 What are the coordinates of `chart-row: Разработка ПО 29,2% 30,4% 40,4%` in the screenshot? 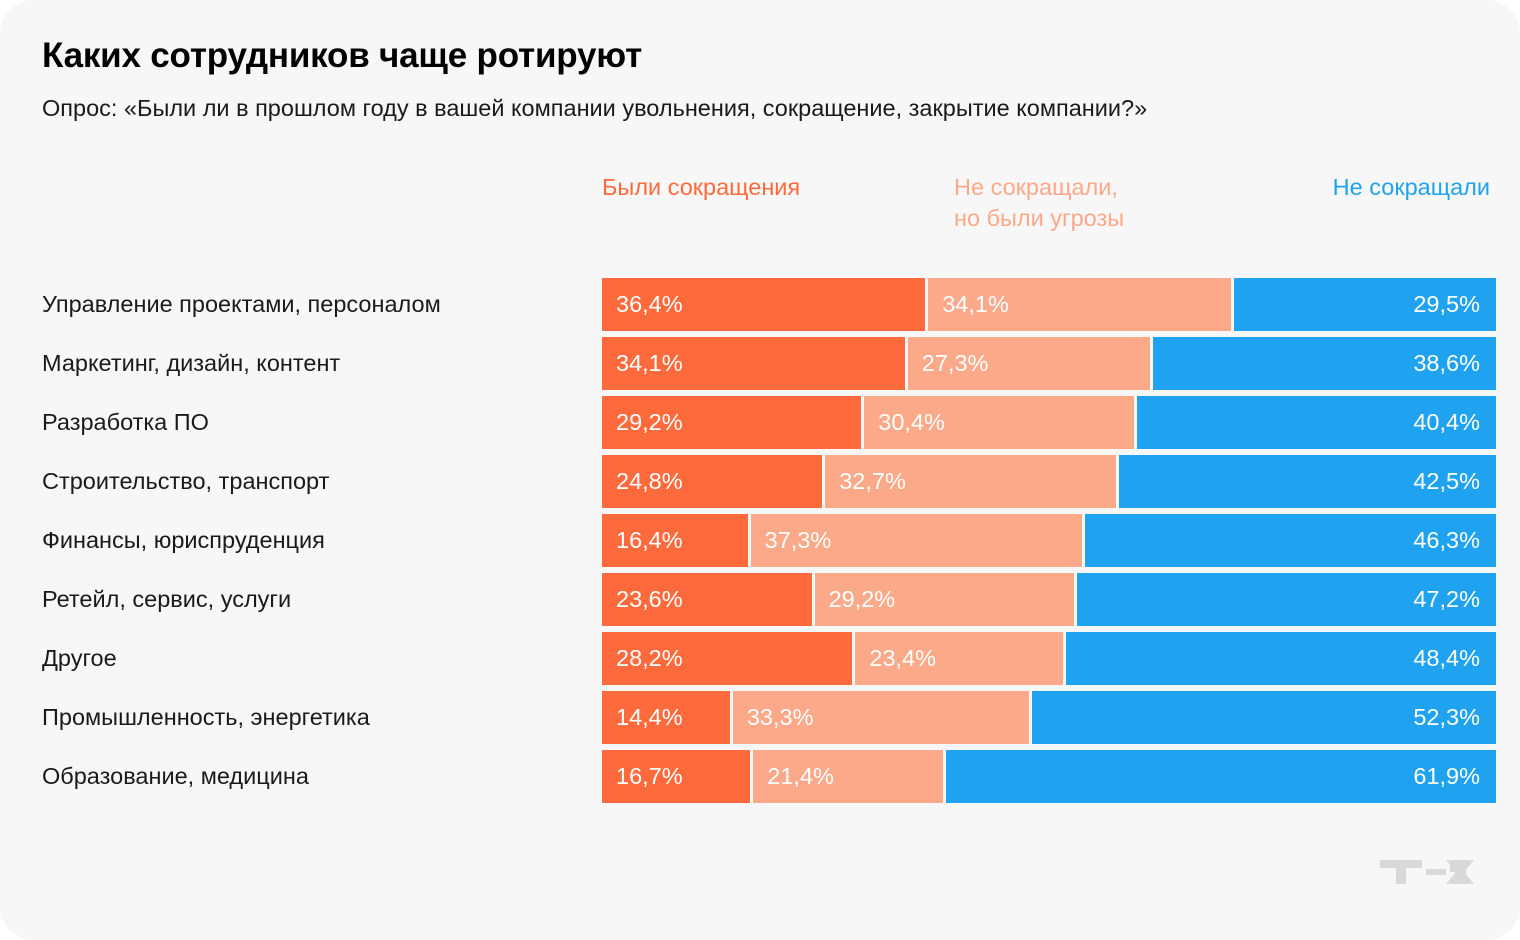 It's located at (760, 422).